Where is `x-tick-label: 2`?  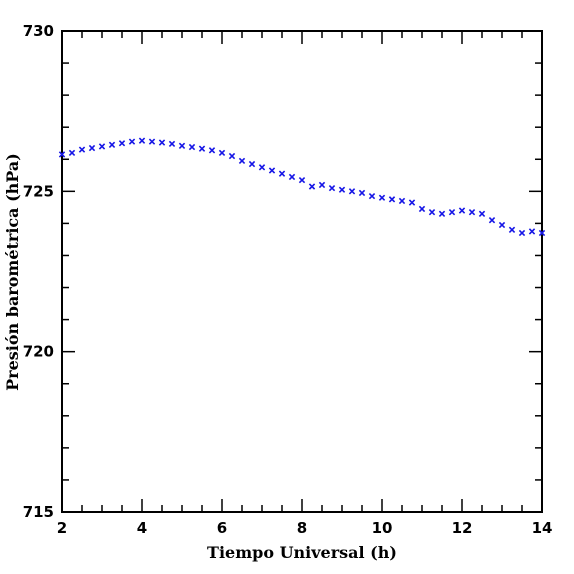
x-tick-label: 2 is located at coordinates (62, 528).